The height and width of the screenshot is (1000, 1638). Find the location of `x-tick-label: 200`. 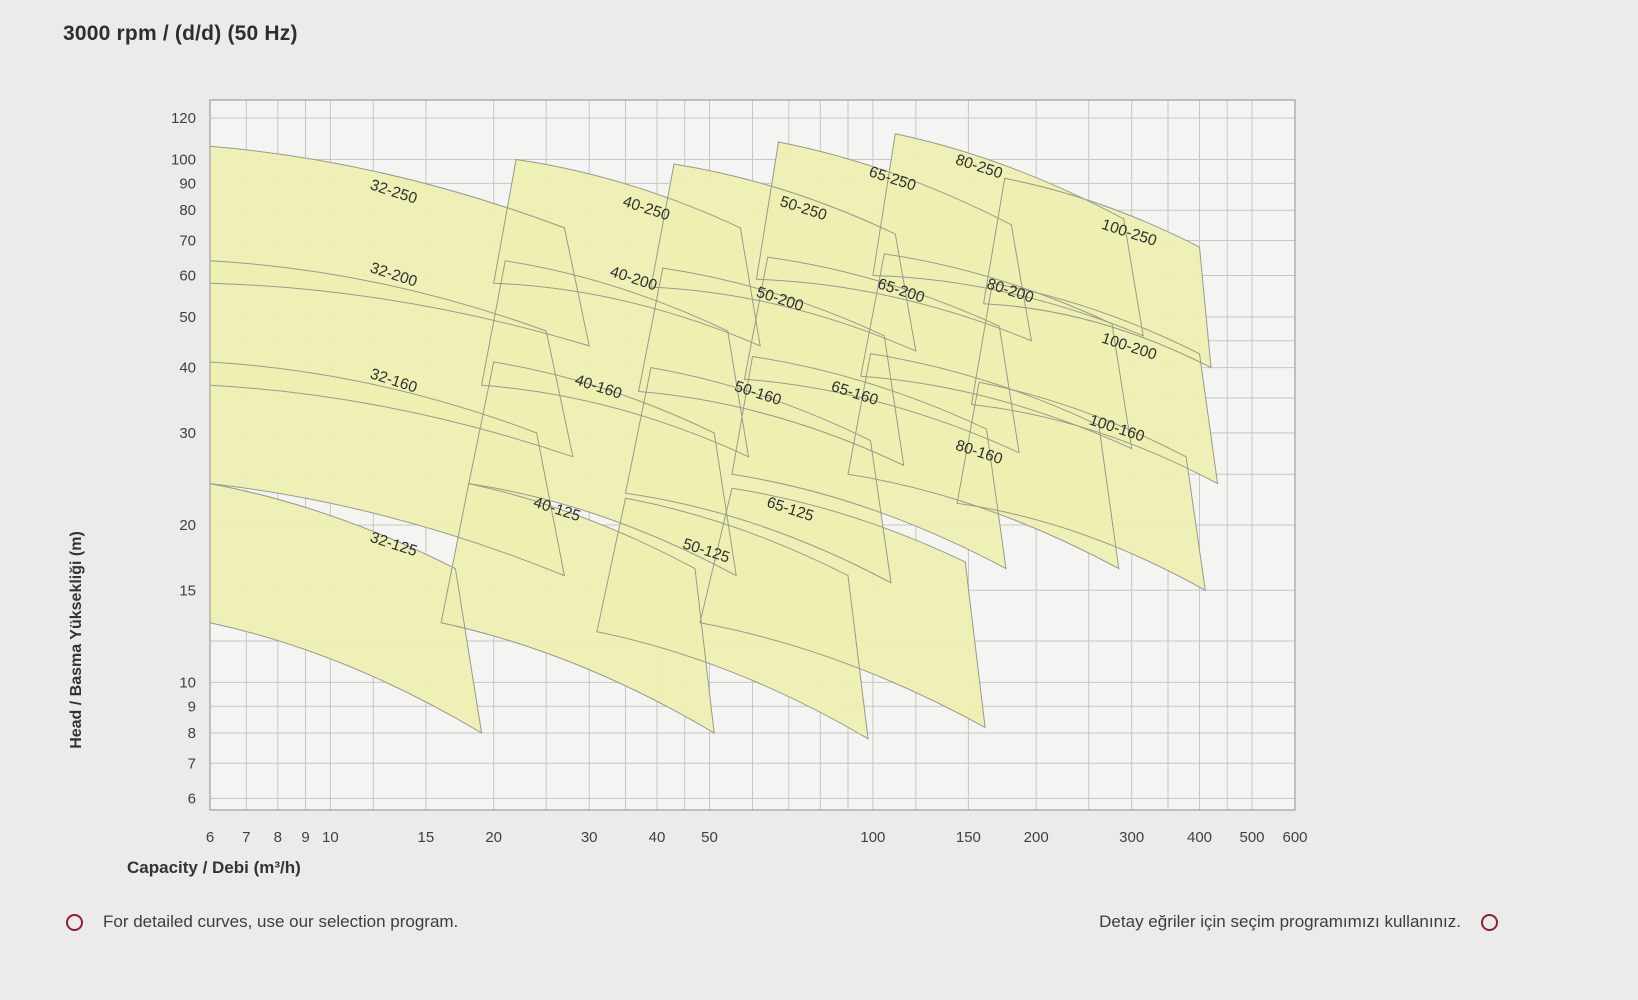

x-tick-label: 200 is located at coordinates (1036, 837).